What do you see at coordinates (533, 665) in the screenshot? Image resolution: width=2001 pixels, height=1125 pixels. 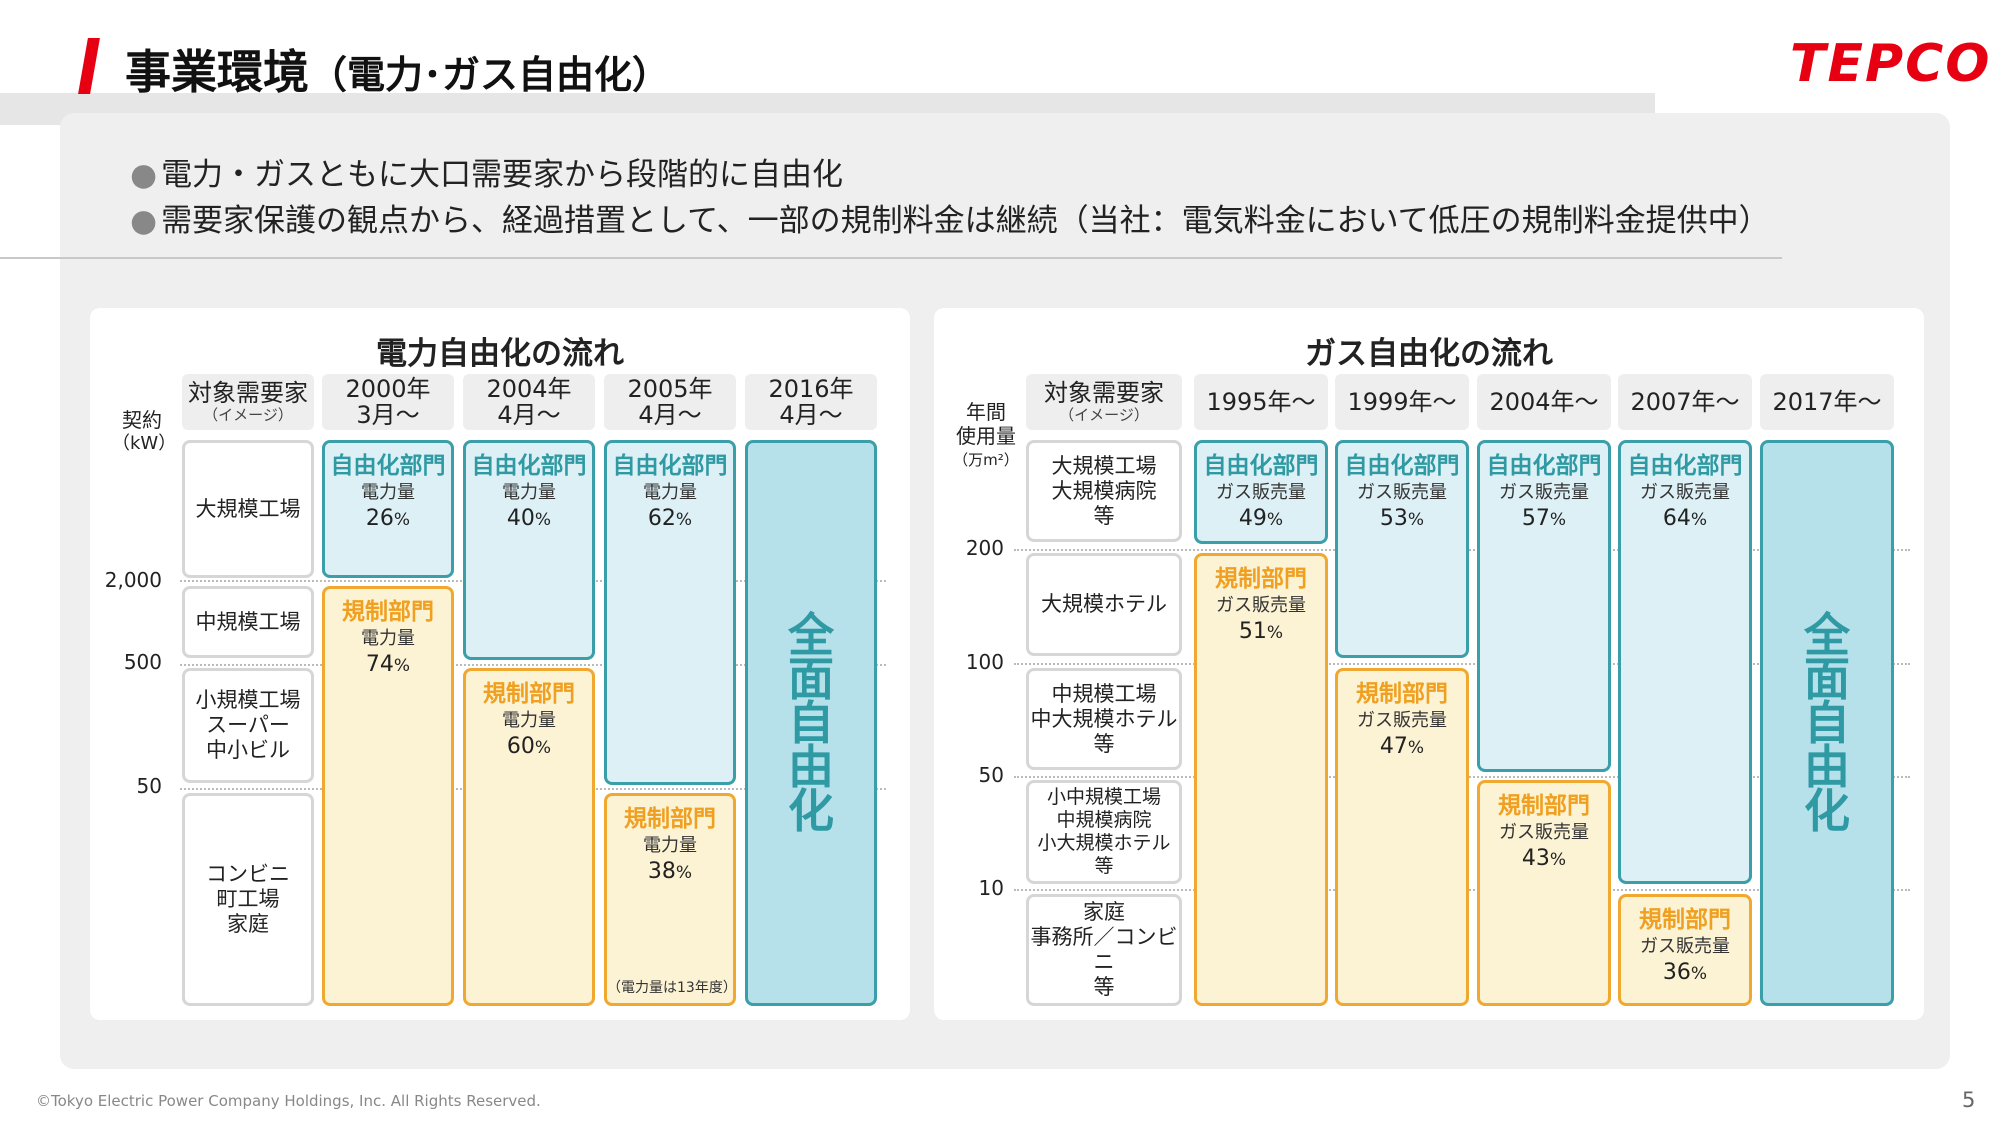 I see `power-gridline` at bounding box center [533, 665].